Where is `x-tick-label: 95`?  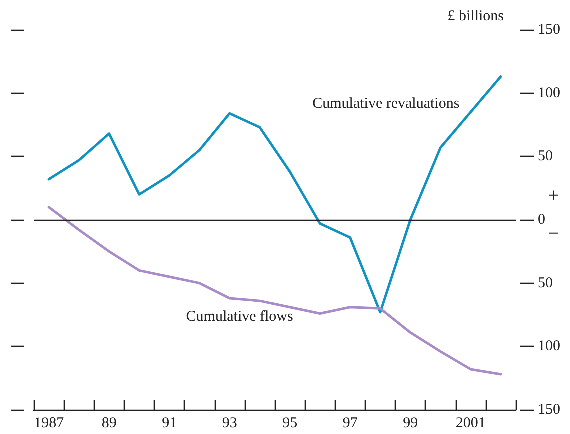
x-tick-label: 95 is located at coordinates (290, 424).